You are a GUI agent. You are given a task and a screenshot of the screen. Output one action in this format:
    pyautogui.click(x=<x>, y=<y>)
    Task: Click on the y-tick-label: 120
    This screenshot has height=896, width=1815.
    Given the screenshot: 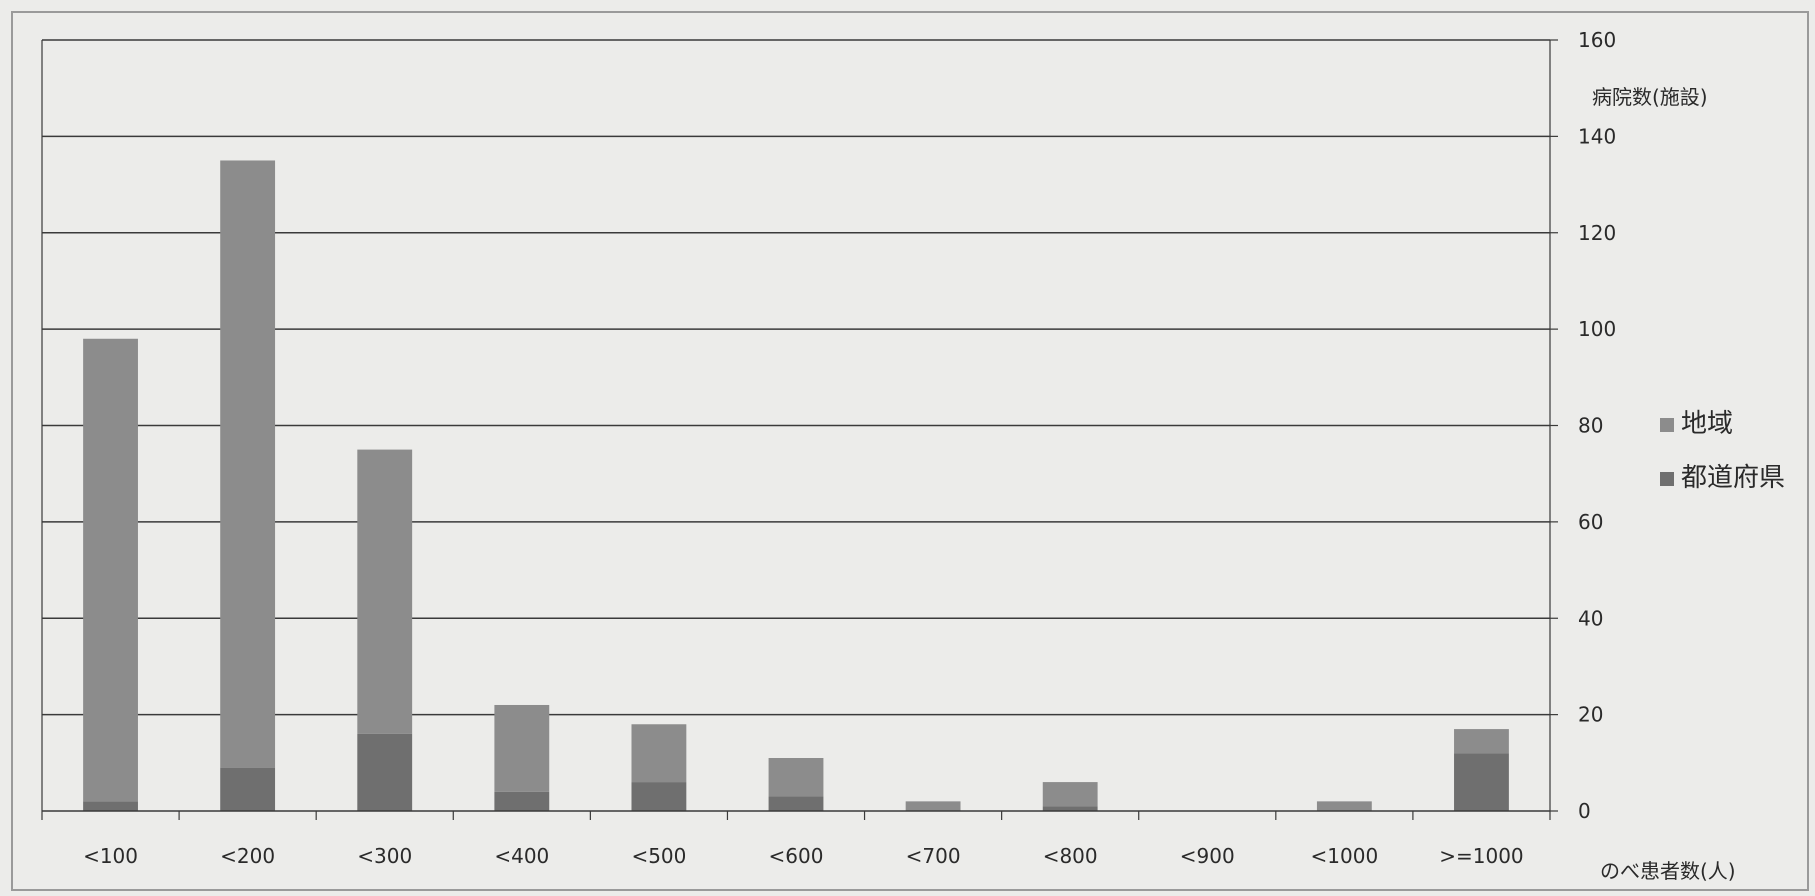 What is the action you would take?
    pyautogui.click(x=1597, y=233)
    